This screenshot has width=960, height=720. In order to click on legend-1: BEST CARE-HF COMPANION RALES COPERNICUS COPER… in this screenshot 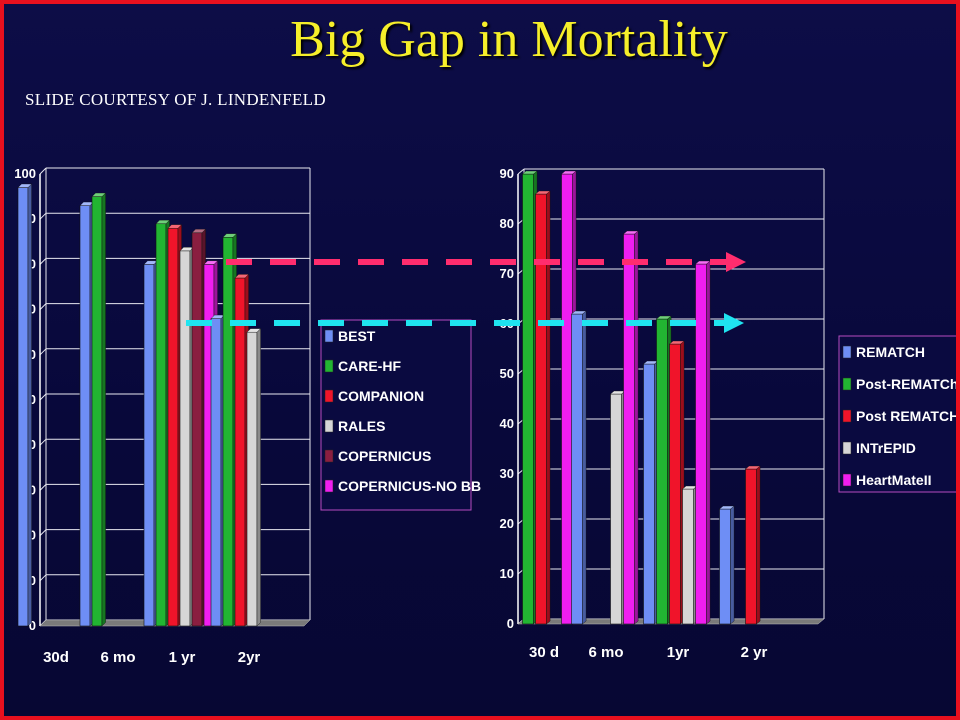, I will do `click(400, 415)`.